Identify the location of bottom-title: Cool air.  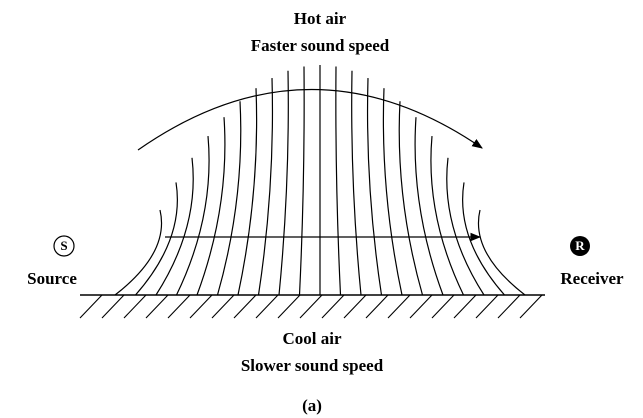
(311, 338).